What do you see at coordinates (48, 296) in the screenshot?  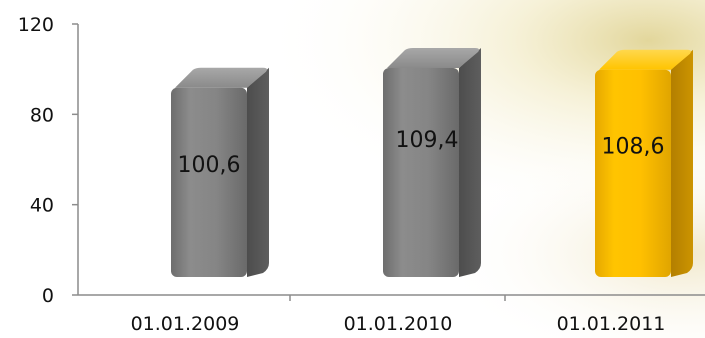 I see `y-tick-label-0: 0` at bounding box center [48, 296].